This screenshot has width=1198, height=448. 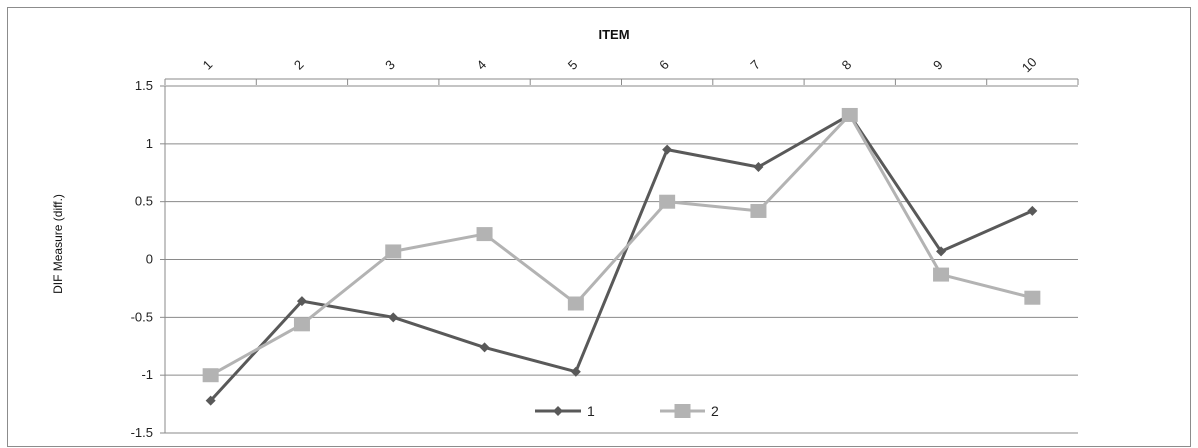 What do you see at coordinates (558, 411) in the screenshot?
I see `legend-1-marker` at bounding box center [558, 411].